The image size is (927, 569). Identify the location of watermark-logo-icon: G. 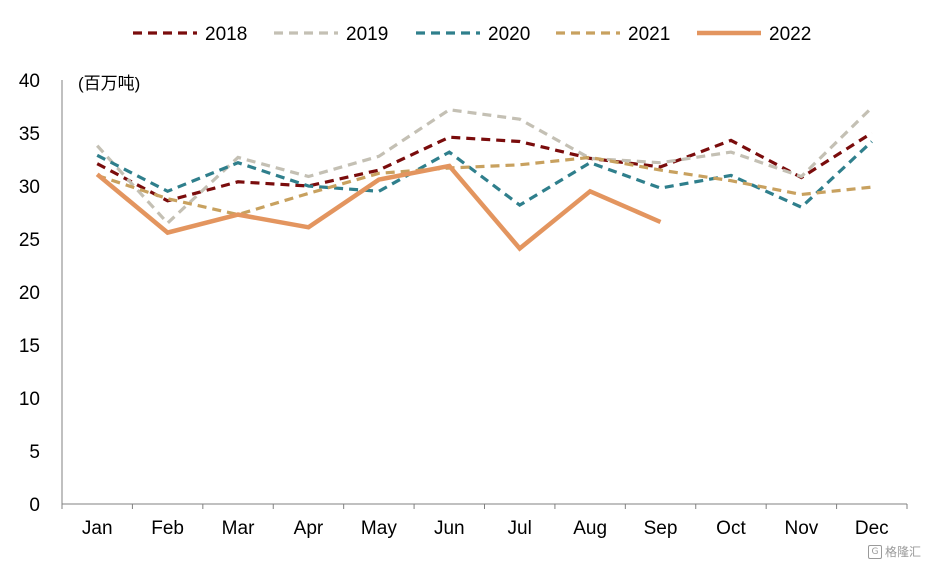
(874, 551).